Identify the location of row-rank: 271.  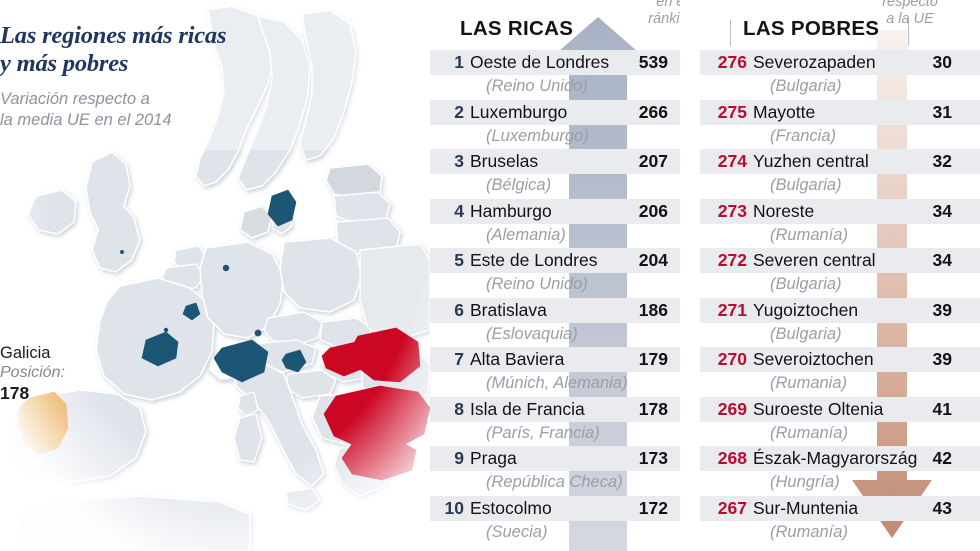
(732, 309).